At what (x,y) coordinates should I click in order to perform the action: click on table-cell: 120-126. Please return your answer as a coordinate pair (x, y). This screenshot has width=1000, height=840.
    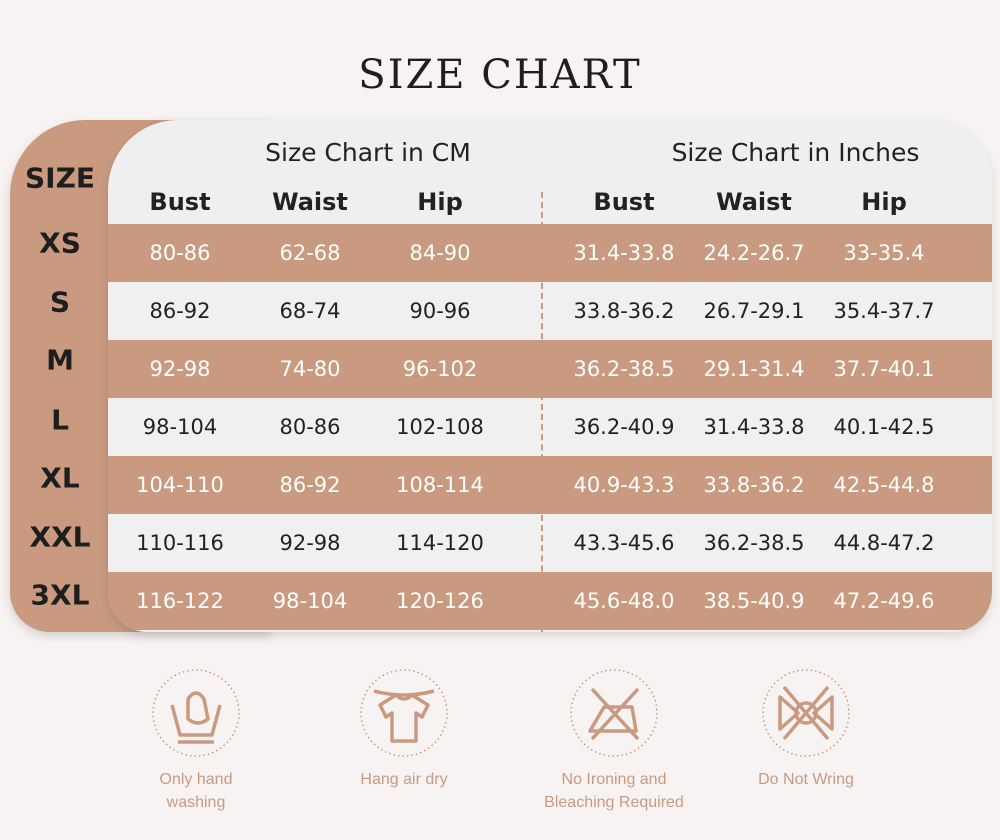
    Looking at the image, I should click on (440, 601).